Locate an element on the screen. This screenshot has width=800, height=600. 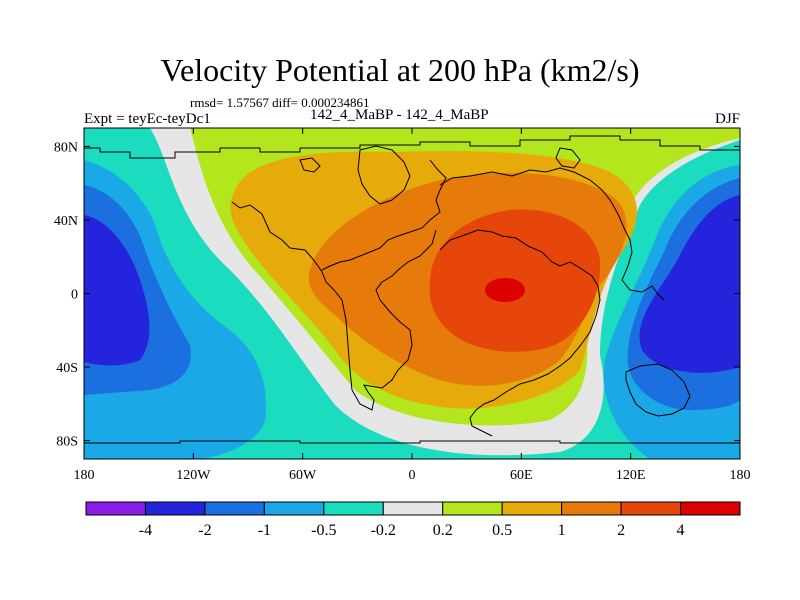
colorbar-label: -2 is located at coordinates (204, 530).